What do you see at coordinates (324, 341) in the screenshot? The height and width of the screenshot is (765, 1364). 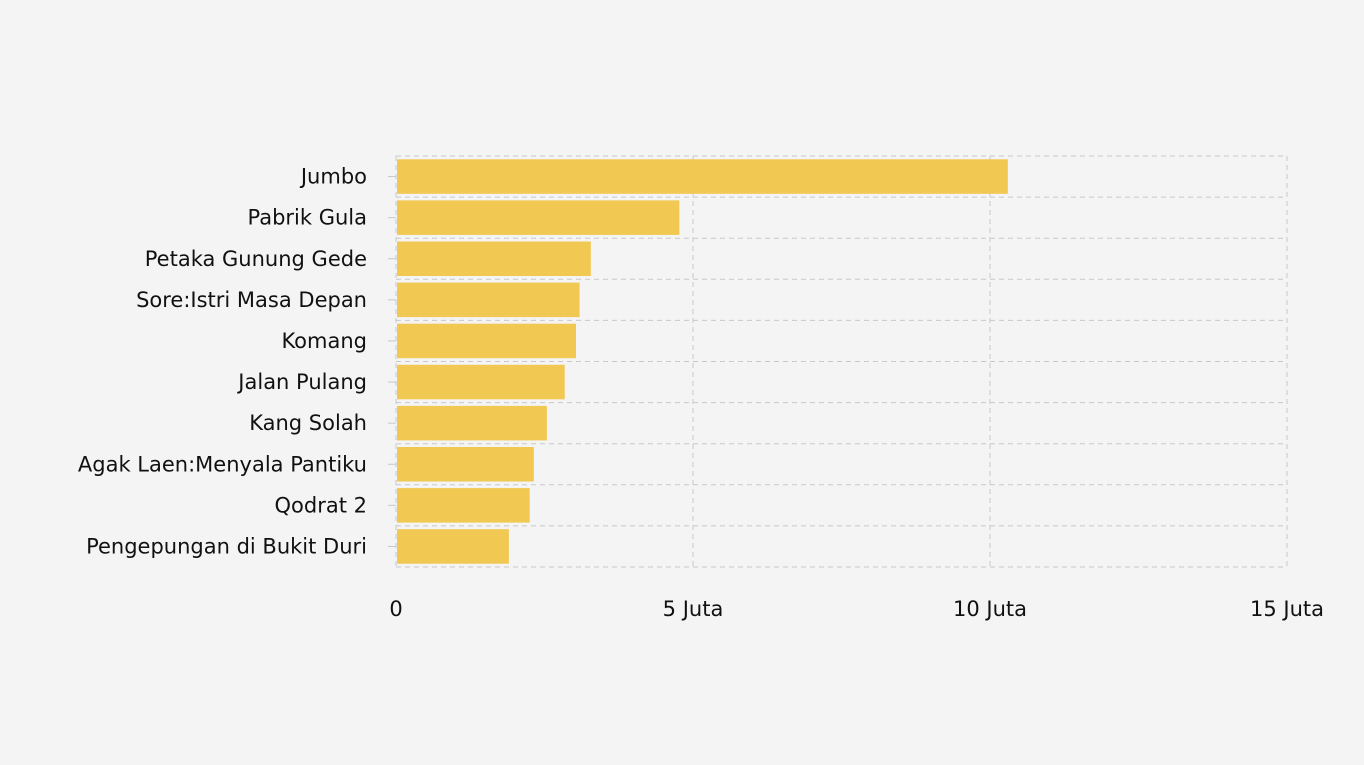 I see `category-label: Komang` at bounding box center [324, 341].